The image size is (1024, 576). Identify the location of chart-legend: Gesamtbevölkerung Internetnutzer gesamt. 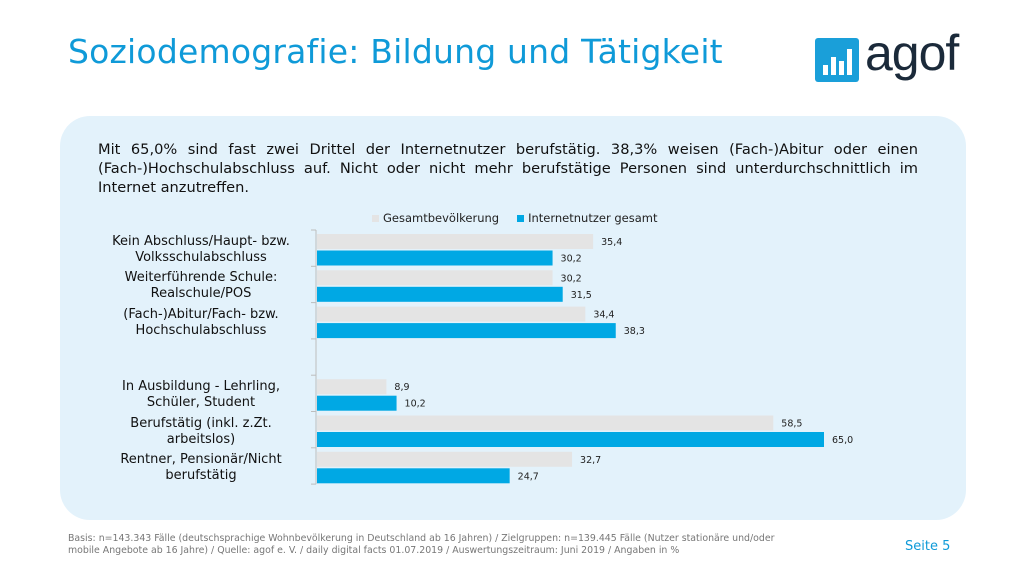
(514, 218).